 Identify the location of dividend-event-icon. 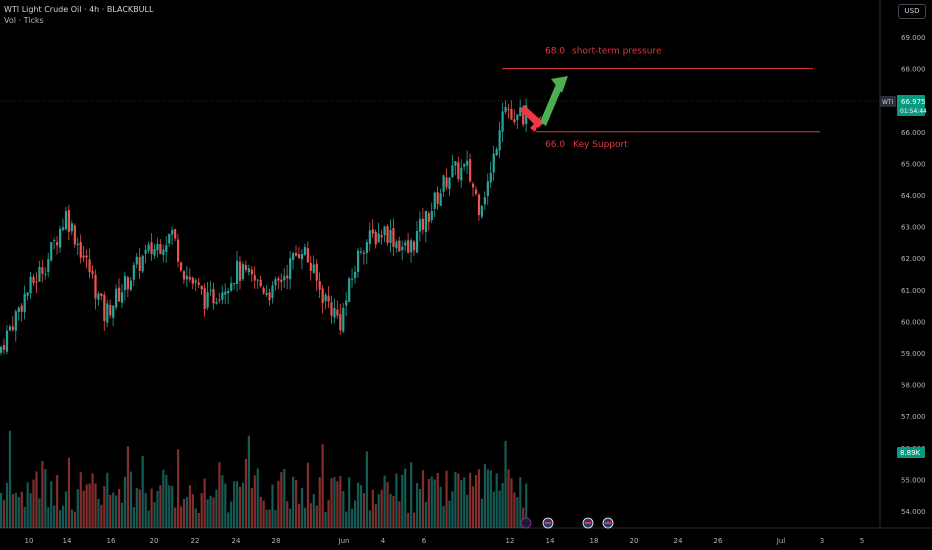
(526, 523).